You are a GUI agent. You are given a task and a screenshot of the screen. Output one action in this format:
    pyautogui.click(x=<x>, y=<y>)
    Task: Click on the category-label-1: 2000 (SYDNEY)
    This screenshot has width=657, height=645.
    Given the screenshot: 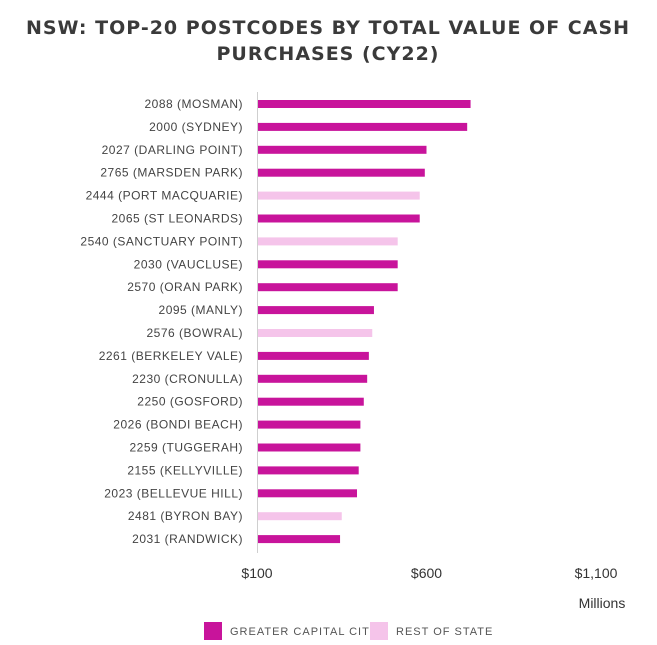 What is the action you would take?
    pyautogui.click(x=196, y=127)
    